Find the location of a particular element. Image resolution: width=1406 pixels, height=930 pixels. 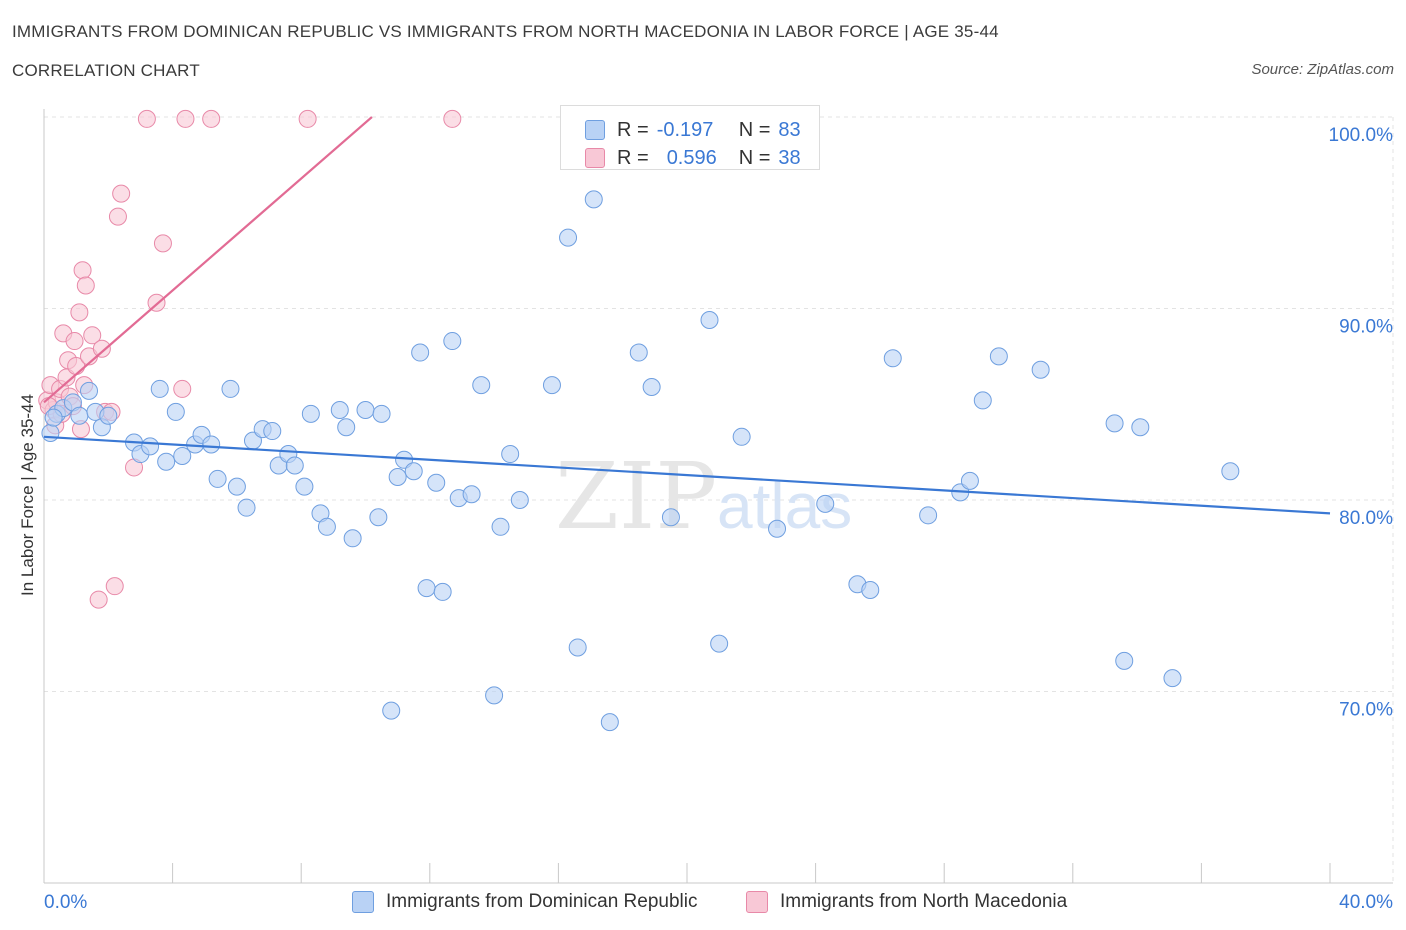

n-value-blue: 83 is located at coordinates (789, 129).